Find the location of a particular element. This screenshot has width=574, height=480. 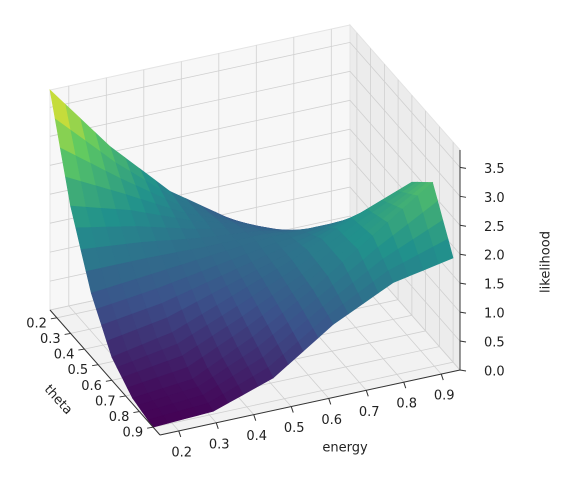

x-tick-label: 0.8 is located at coordinates (406, 404).